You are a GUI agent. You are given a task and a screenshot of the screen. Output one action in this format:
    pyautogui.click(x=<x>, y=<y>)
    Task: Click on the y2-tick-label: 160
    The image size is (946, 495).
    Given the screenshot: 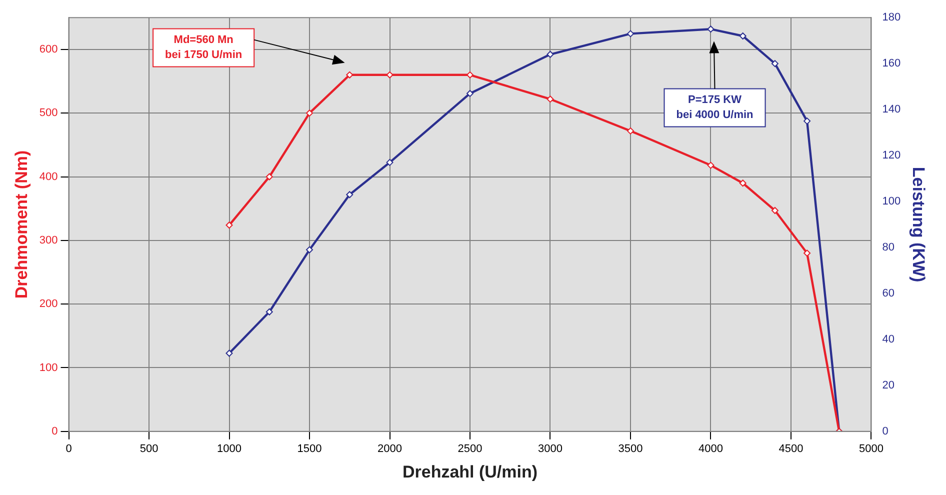 What is the action you would take?
    pyautogui.click(x=891, y=64)
    